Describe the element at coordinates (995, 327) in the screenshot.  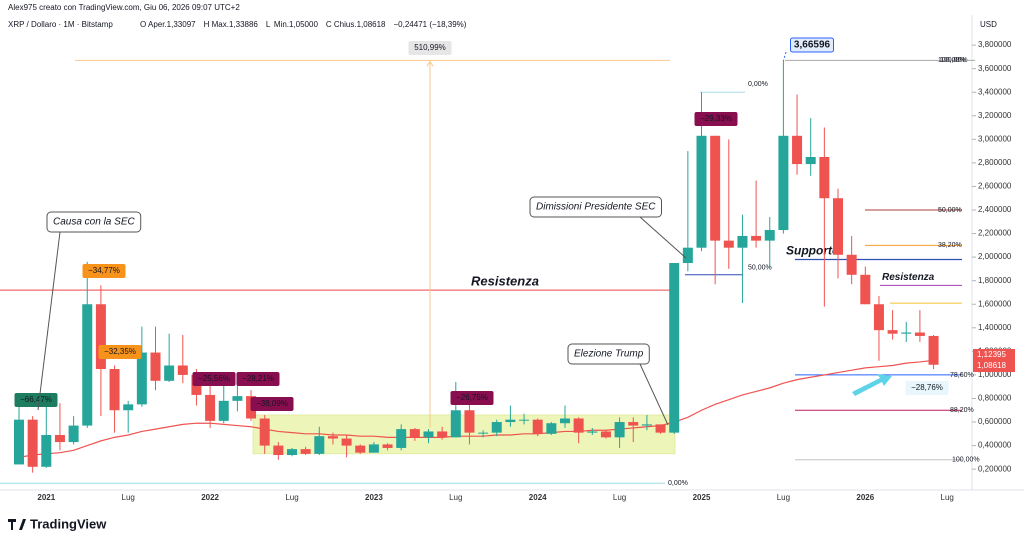
I see `y-tick-label: 1,400000` at that location.